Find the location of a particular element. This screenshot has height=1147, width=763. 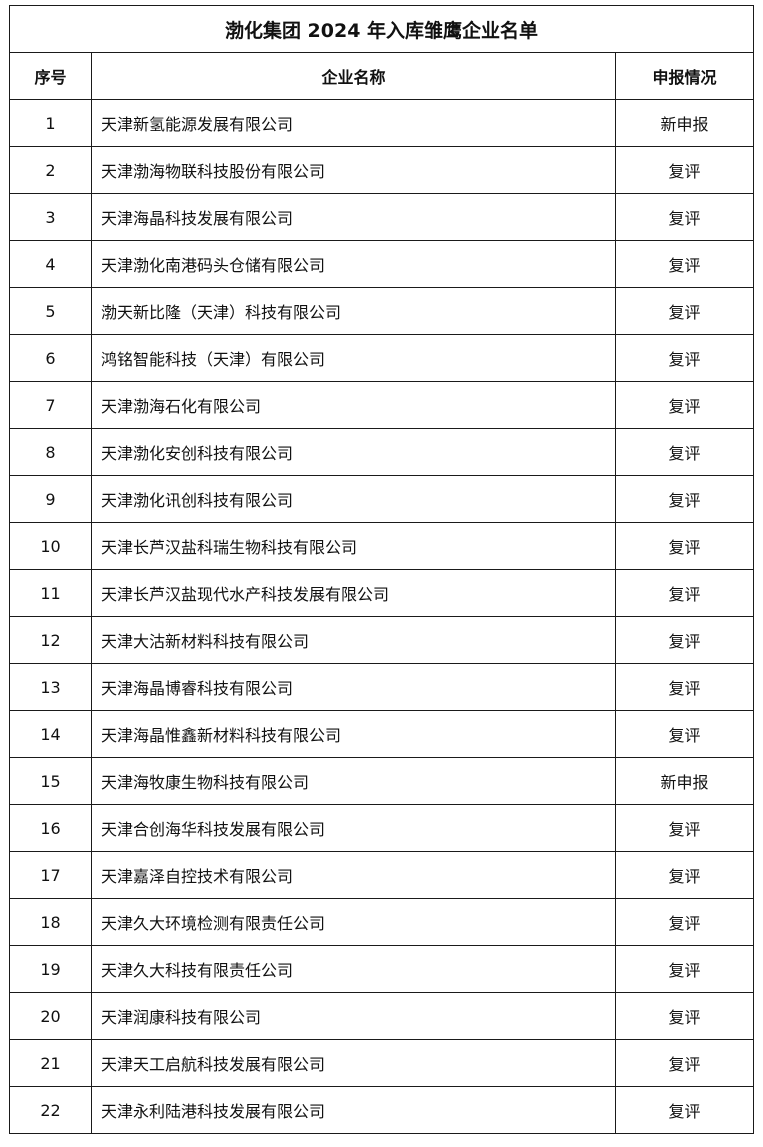

row-number: 15 is located at coordinates (50, 781).